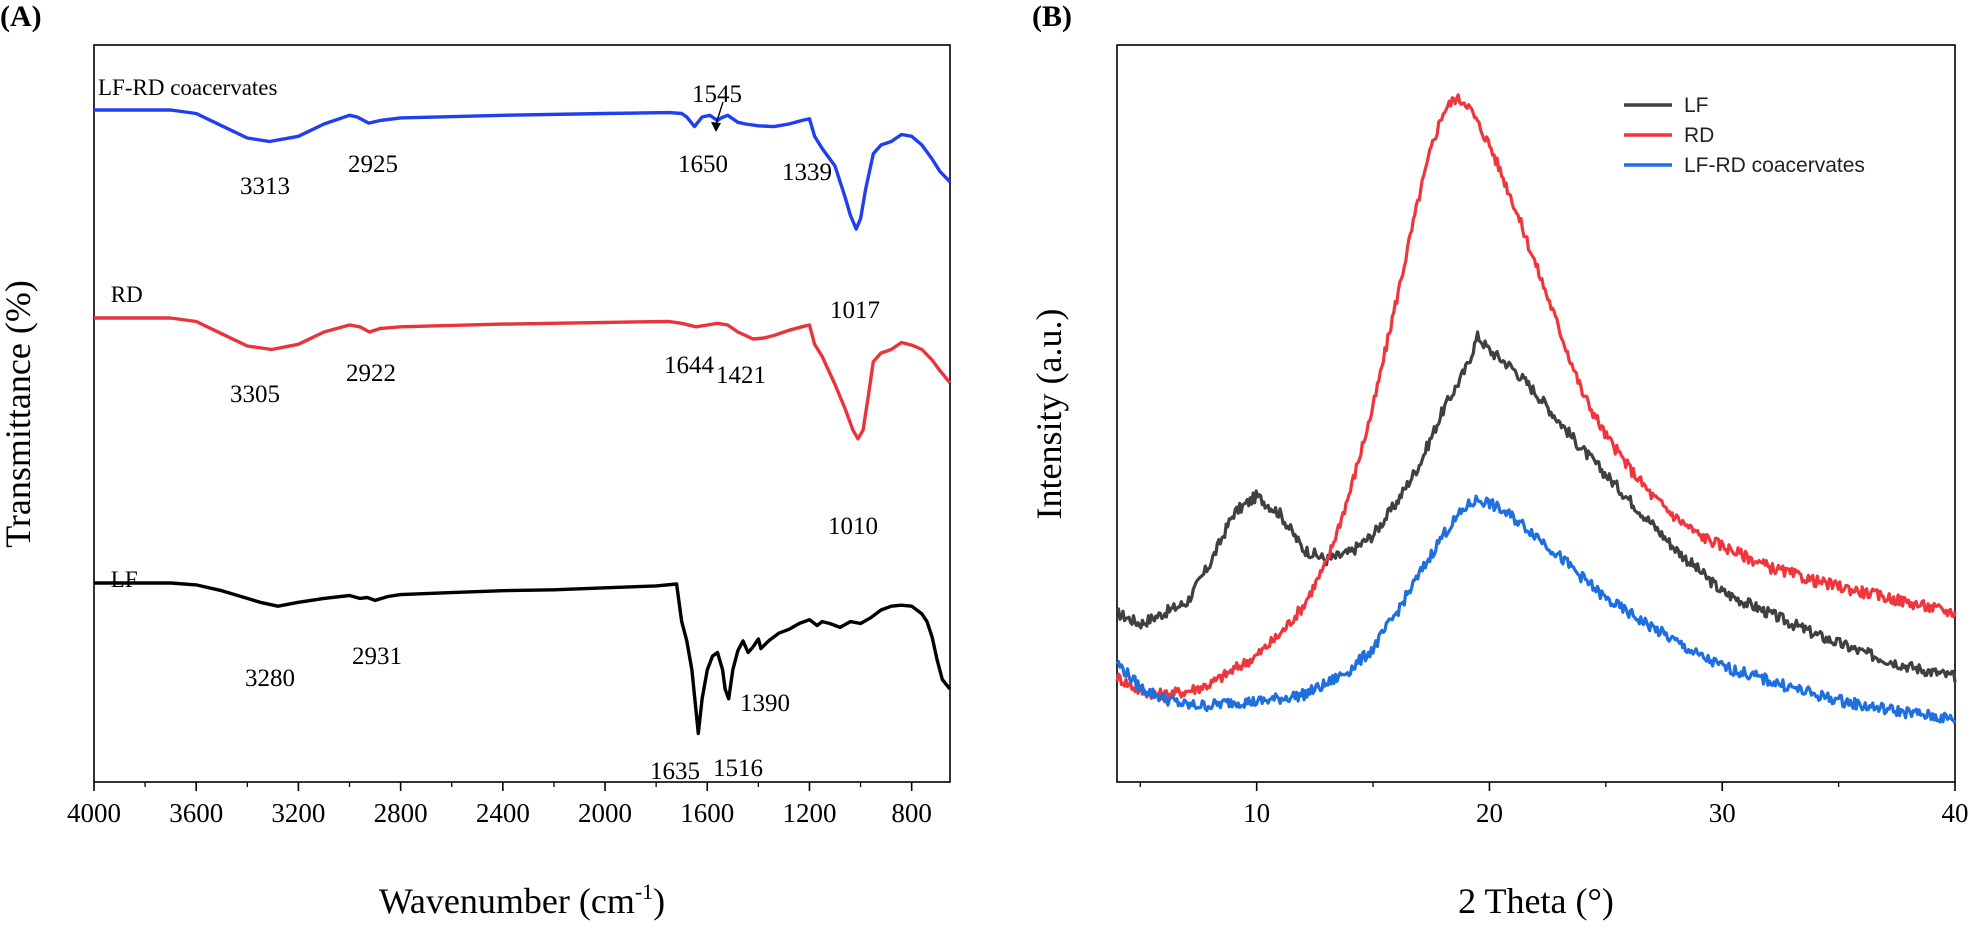  I want to click on ftir-series-label: RD, so click(127, 294).